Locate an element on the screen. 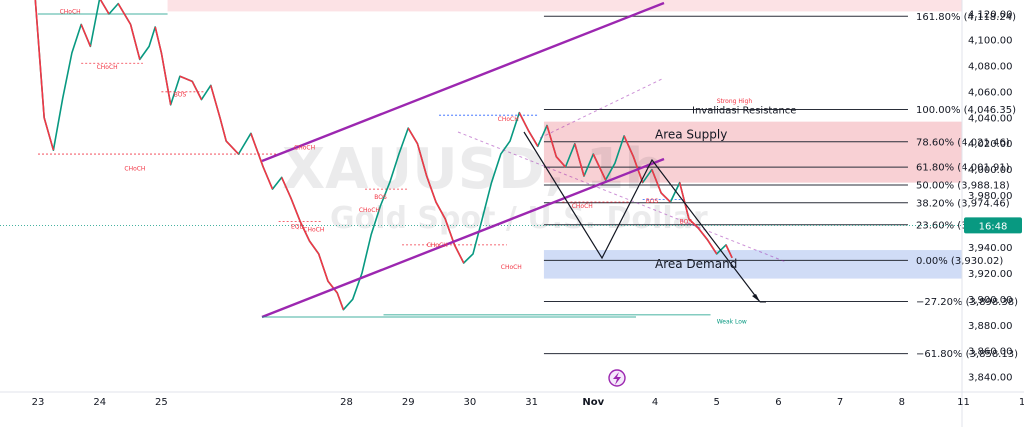  y-tick-label: 4,100.00 is located at coordinates (990, 40).